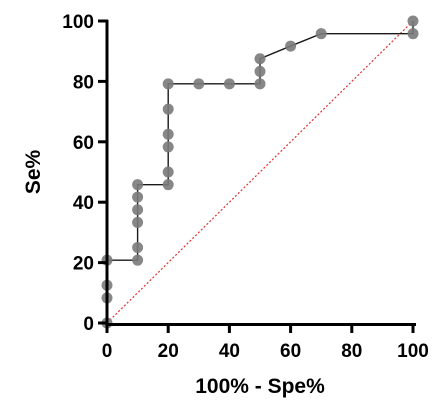 The width and height of the screenshot is (434, 400). I want to click on y-tick-label: 20, so click(83, 264).